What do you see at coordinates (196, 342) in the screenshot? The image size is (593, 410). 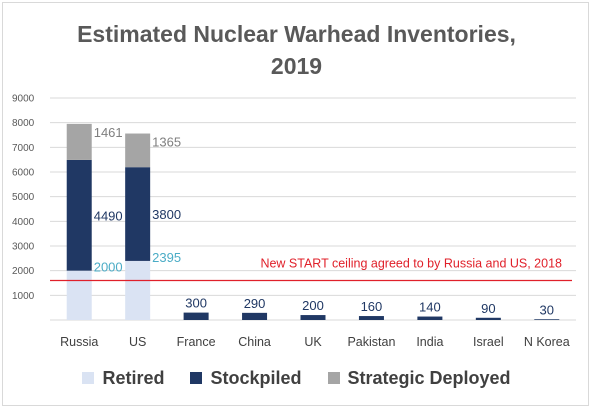 I see `x-tick-label: France` at bounding box center [196, 342].